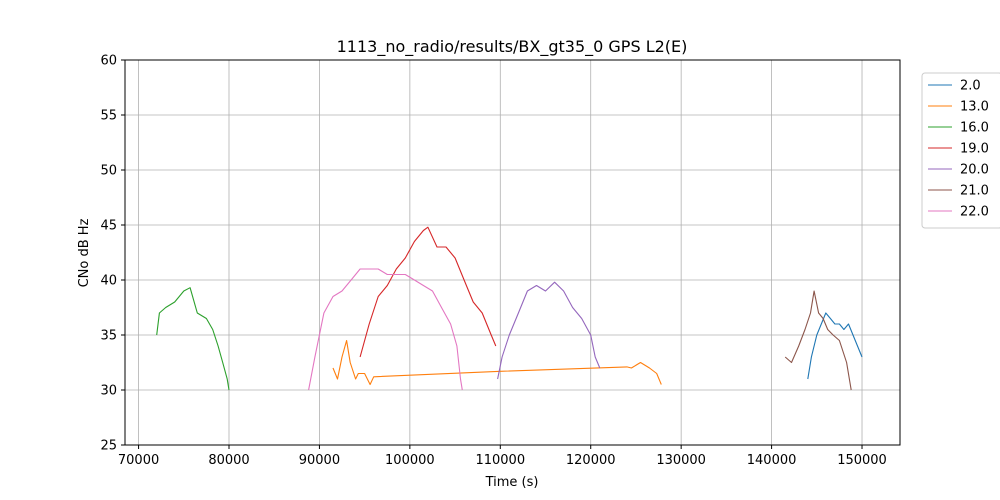 This screenshot has width=1000, height=500. Describe the element at coordinates (974, 149) in the screenshot. I see `legend-entry: 19.0` at that location.